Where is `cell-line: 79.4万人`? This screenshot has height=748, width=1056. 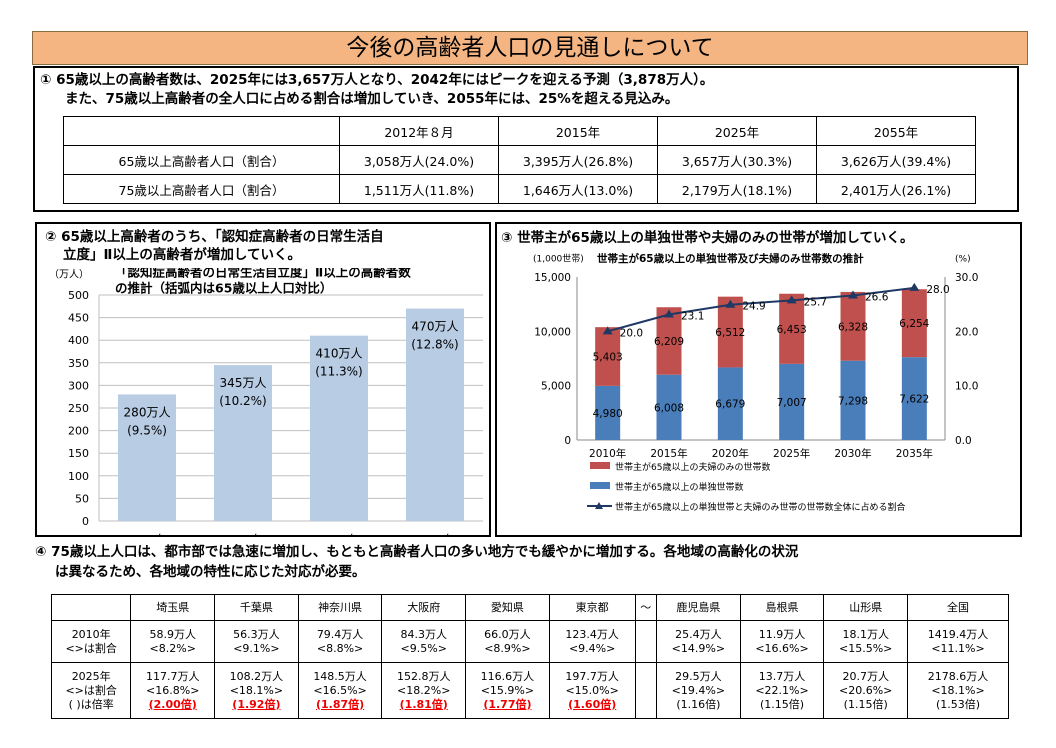
cell-line: 79.4万人 is located at coordinates (340, 634).